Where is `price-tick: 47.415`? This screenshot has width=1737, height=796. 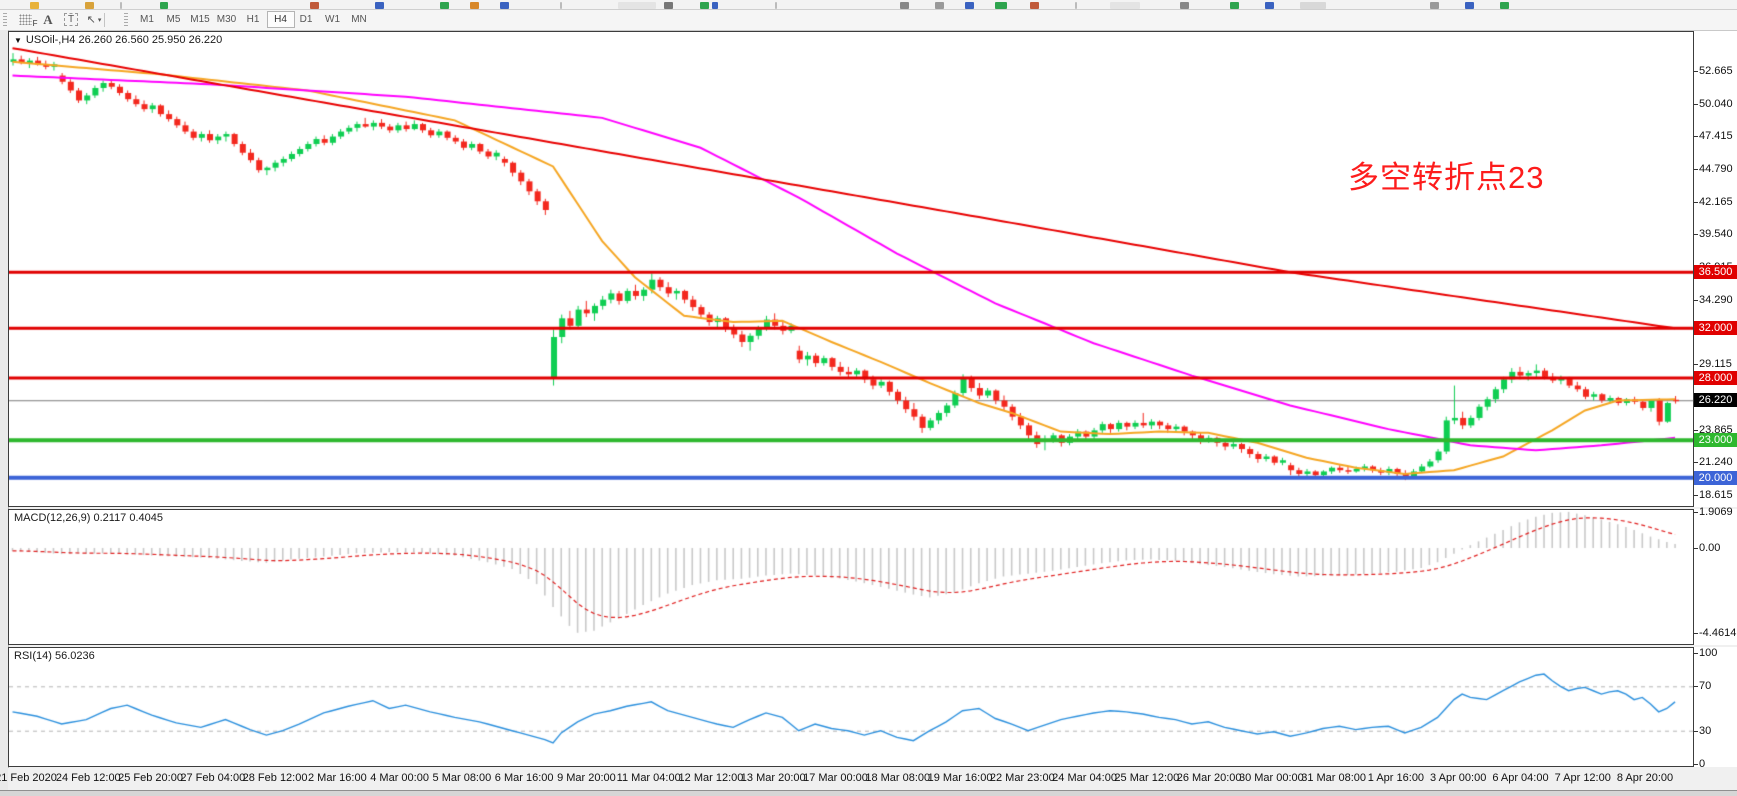
price-tick: 47.415 is located at coordinates (1713, 136).